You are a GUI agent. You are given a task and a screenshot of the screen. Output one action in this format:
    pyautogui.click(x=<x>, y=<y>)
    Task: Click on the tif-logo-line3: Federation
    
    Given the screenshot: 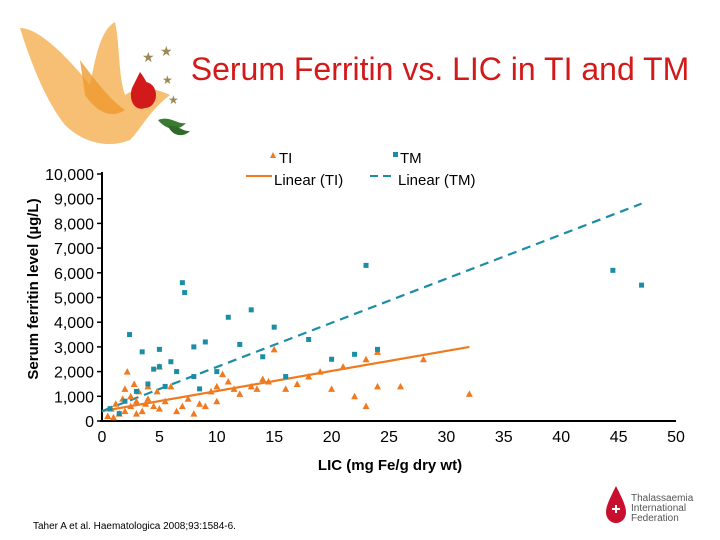 What is the action you would take?
    pyautogui.click(x=655, y=518)
    